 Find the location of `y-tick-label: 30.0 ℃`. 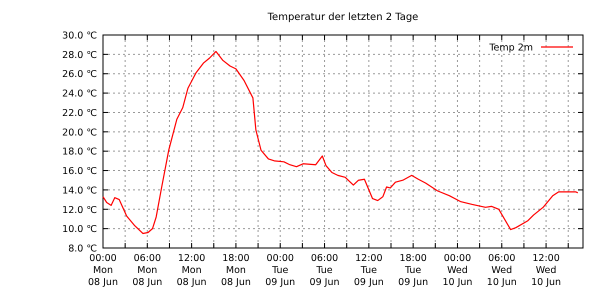

y-tick-label: 30.0 ℃ is located at coordinates (80, 36).